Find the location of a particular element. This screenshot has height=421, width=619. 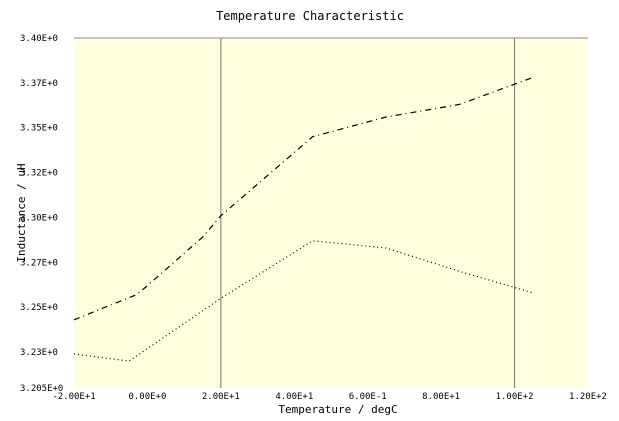

y-tick-label: 3.205E+0 is located at coordinates (41, 389).